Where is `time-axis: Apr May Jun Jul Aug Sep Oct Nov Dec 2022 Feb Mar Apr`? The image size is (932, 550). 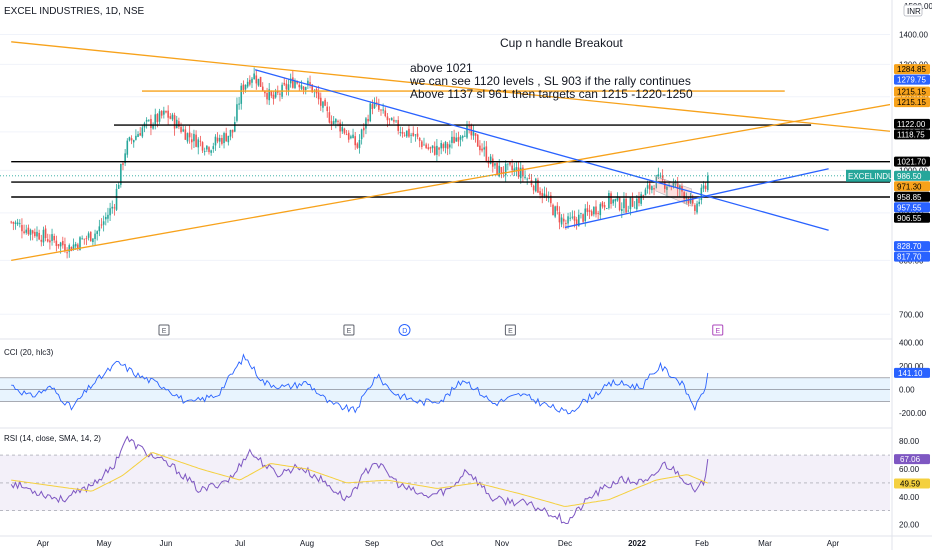 time-axis: Apr May Jun Jul Aug Sep Oct Nov Dec 2022 Feb Mar Apr is located at coordinates (438, 543).